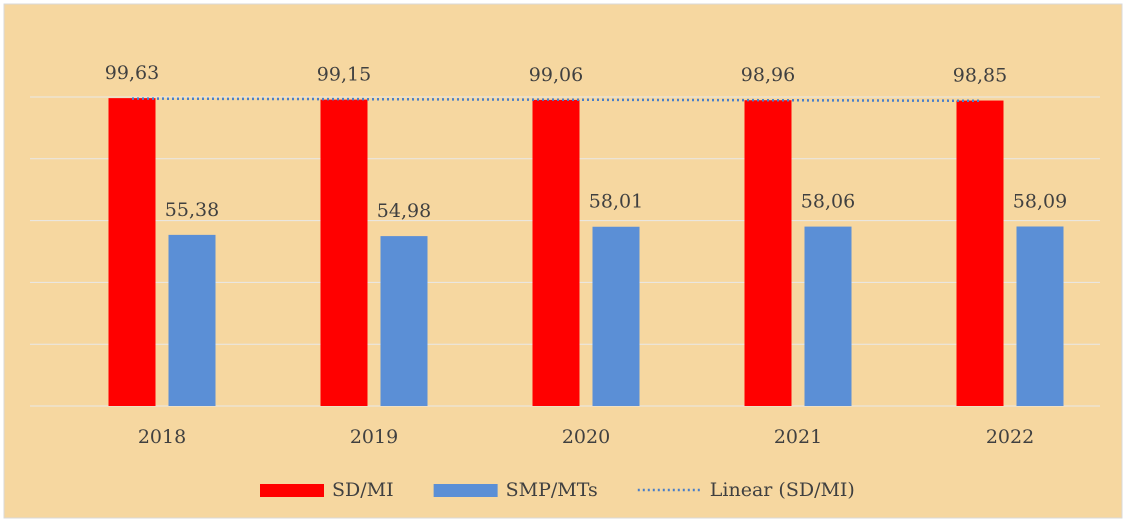  What do you see at coordinates (798, 437) in the screenshot?
I see `x-tick-label: 2021` at bounding box center [798, 437].